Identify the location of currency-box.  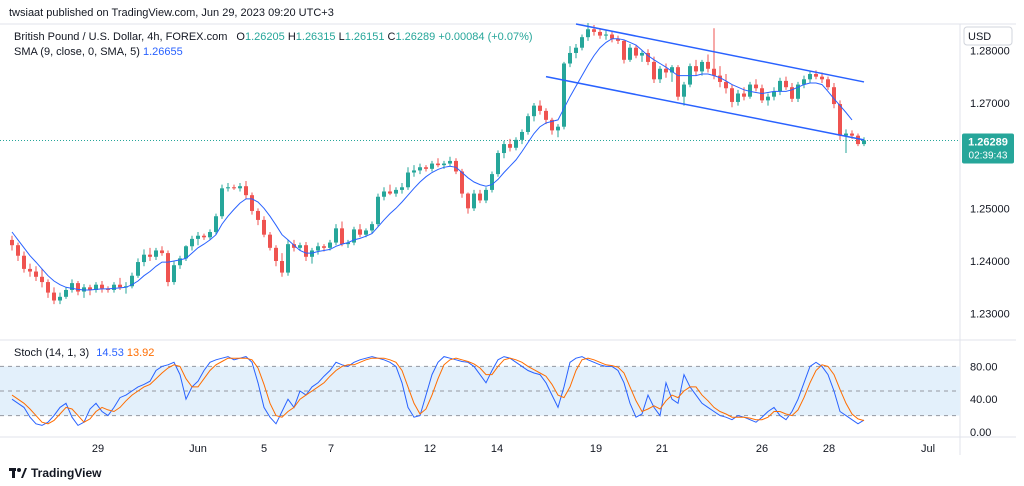
(988, 36).